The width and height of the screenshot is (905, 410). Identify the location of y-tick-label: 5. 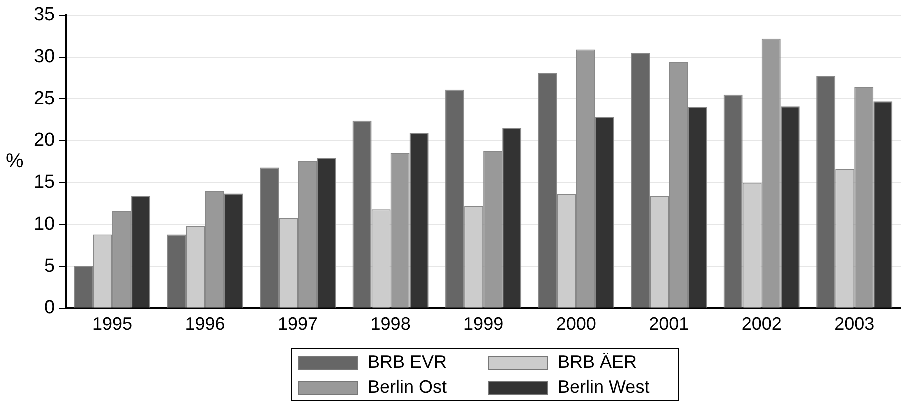
(50, 266).